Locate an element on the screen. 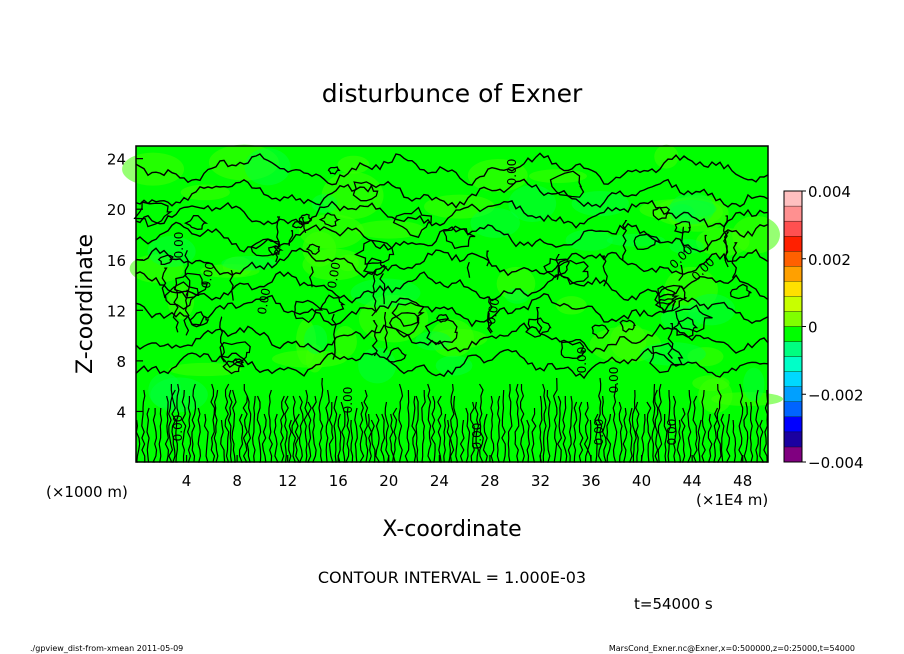 Image resolution: width=904 pixels, height=654 pixels. y-tick-label: 8 is located at coordinates (121, 362).